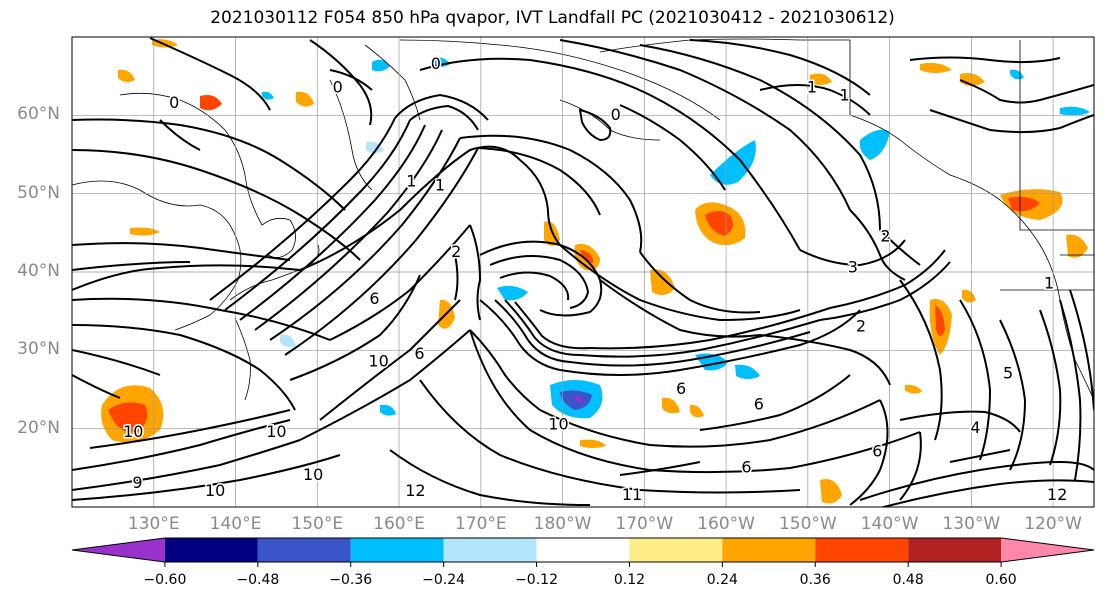 This screenshot has width=1105, height=601. I want to click on lon-label: 150°E, so click(317, 524).